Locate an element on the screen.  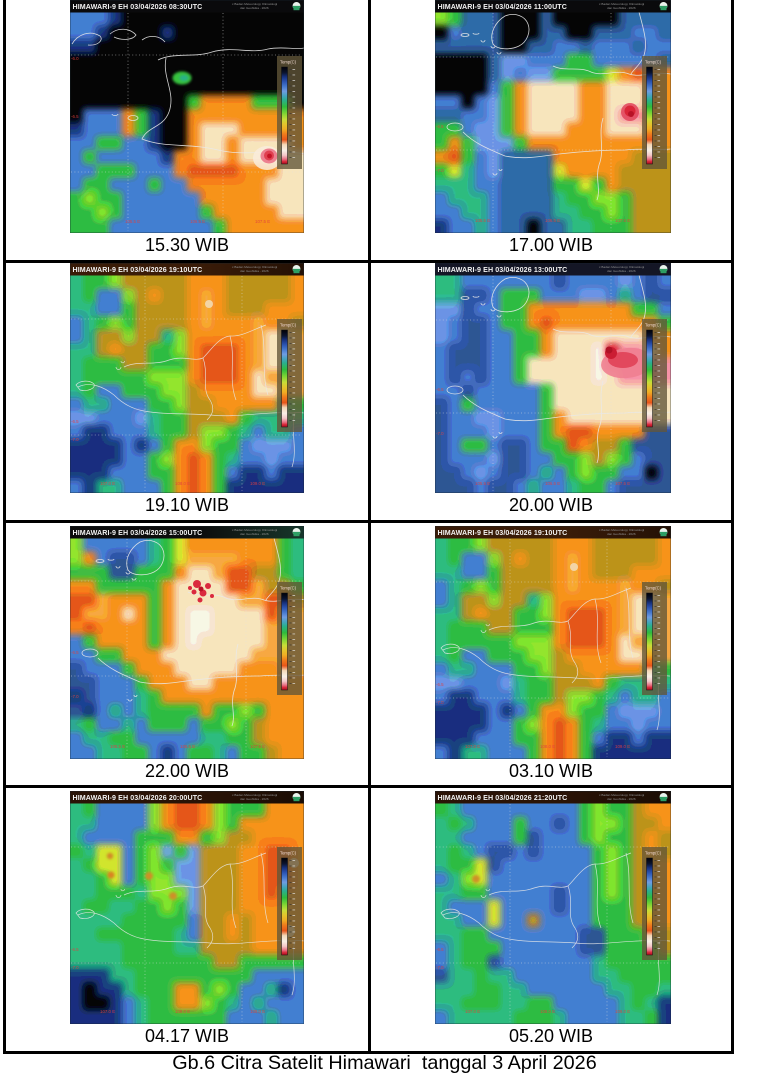
svg-text:HIMAWARI-9 EH 03/04/2026 21:: HIMAWARI-9 EH 03/04/2026 21:20UTC is located at coordinates (503, 798).